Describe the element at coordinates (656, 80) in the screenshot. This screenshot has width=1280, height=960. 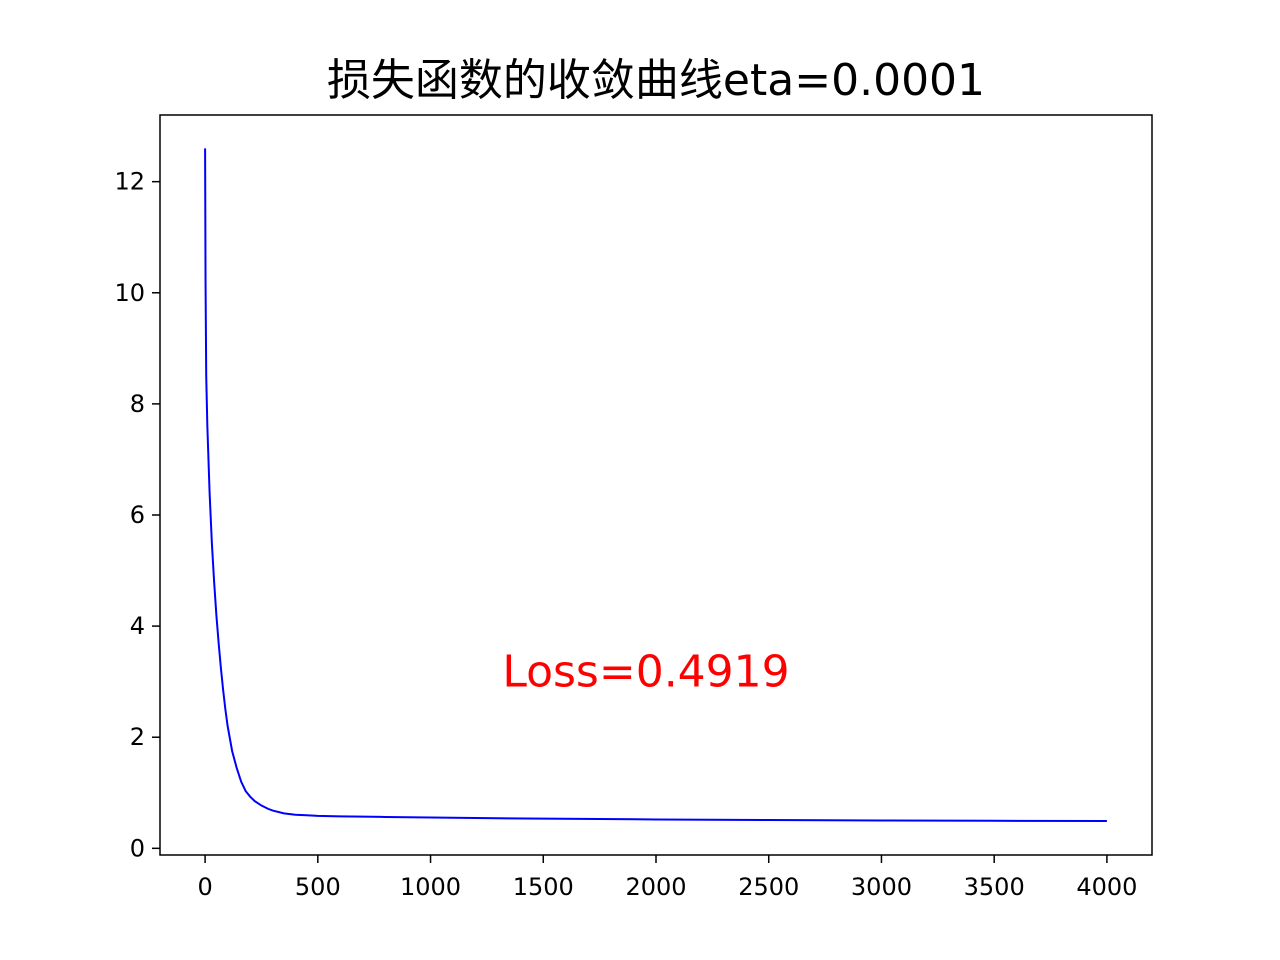
I see `chart-title: 损失函数的收敛曲线eta=0.0001` at that location.